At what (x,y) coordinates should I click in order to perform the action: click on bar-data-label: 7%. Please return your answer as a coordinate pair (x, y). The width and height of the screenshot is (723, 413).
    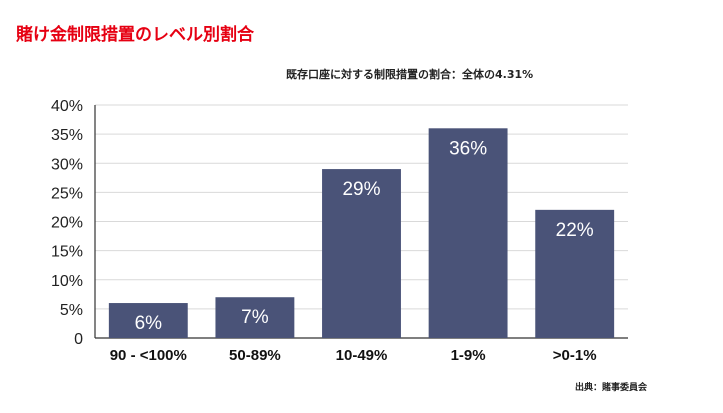
    Looking at the image, I should click on (255, 317).